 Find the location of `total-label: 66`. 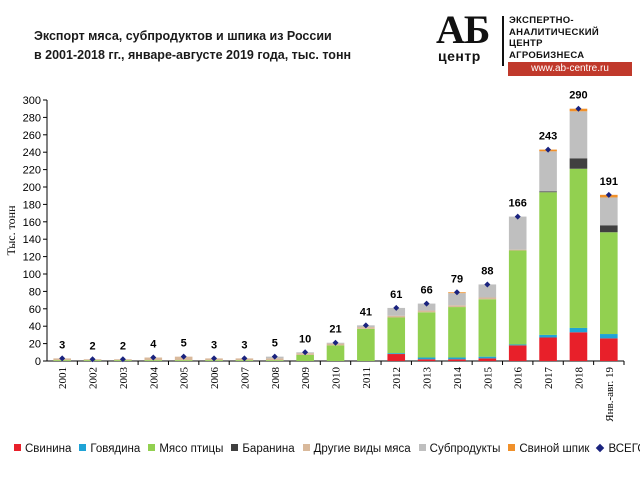

total-label: 66 is located at coordinates (426, 291).